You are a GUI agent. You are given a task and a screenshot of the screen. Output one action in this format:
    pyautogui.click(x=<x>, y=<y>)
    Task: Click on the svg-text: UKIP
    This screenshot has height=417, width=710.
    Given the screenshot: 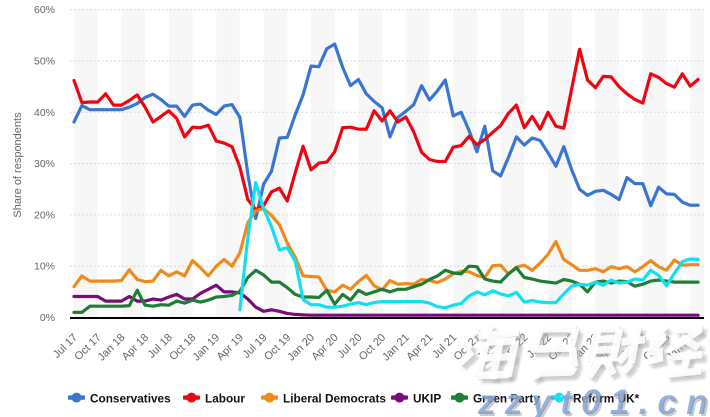 What is the action you would take?
    pyautogui.click(x=427, y=399)
    